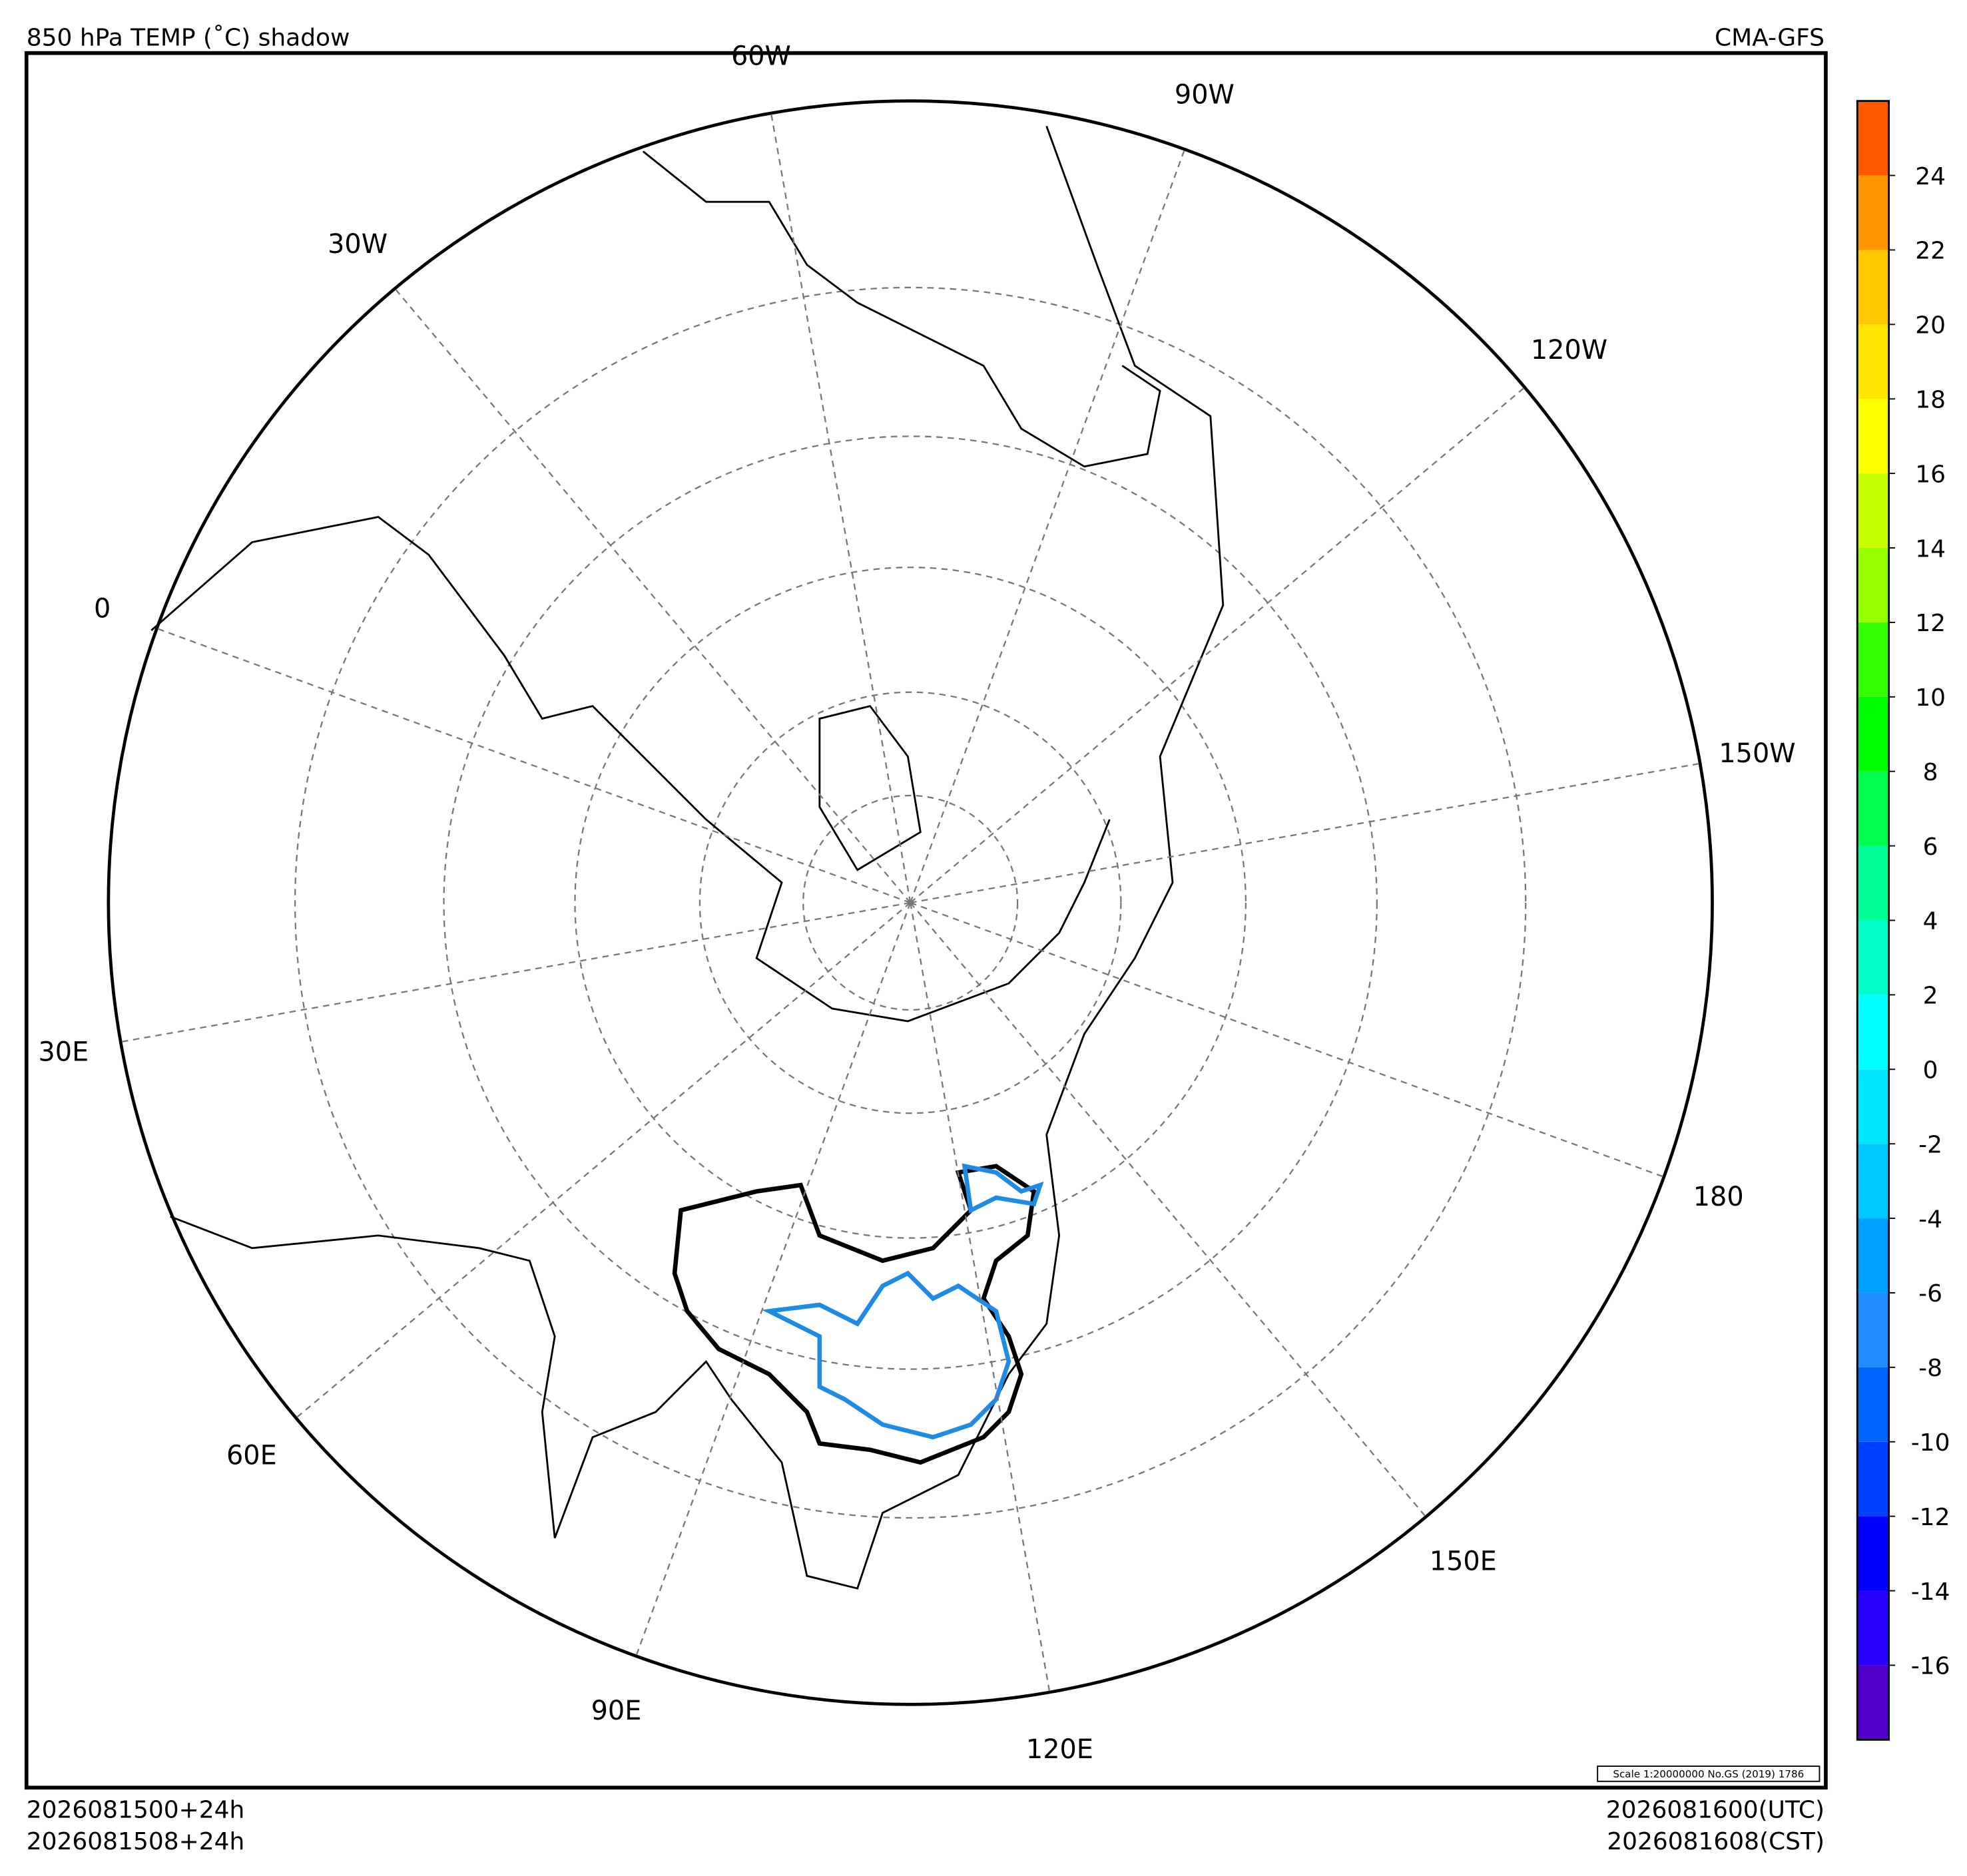 The height and width of the screenshot is (1876, 1967). What do you see at coordinates (136, 1841) in the screenshot?
I see `init-time-cst: 2026081508+24h` at bounding box center [136, 1841].